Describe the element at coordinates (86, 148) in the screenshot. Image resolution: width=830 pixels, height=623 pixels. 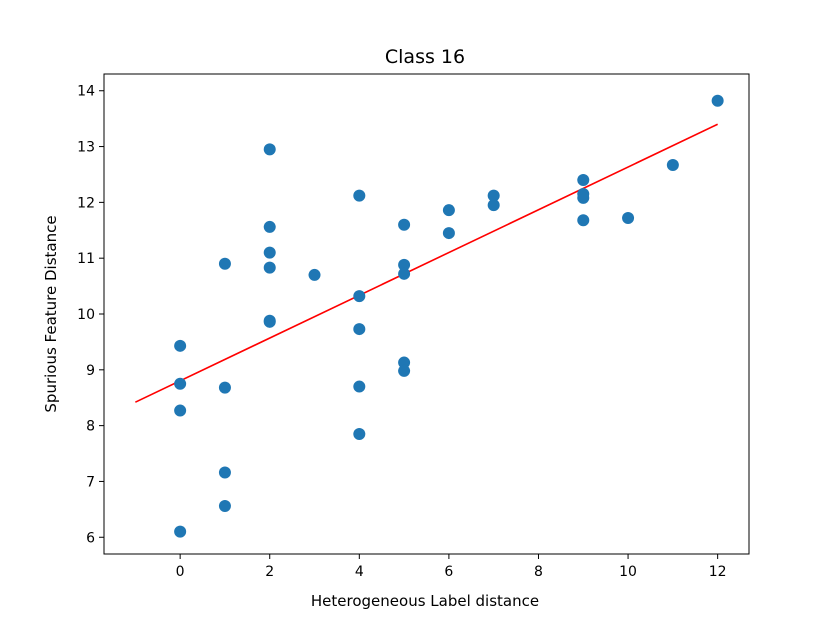
I see `y-tick-label: 13` at that location.